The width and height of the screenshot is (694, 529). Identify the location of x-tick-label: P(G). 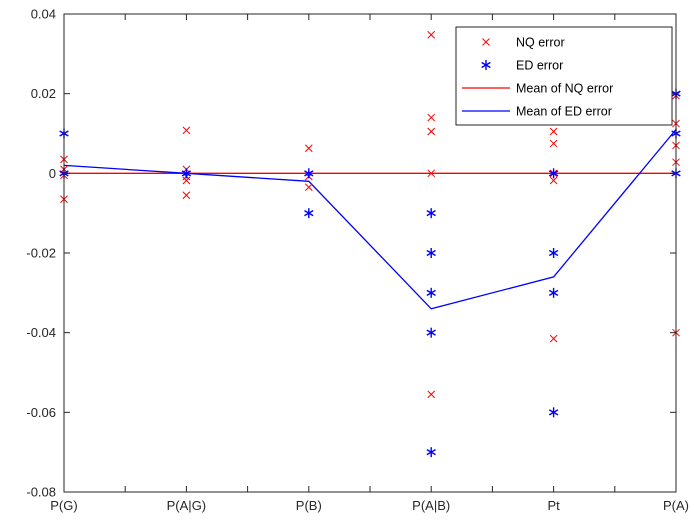
(63, 505).